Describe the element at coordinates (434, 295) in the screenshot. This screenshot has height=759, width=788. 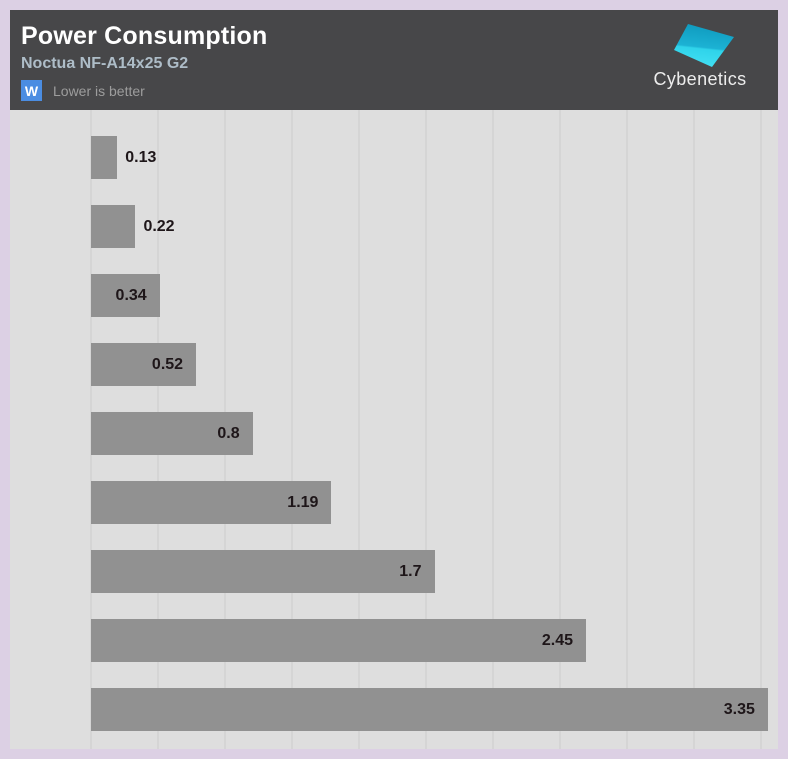
I see `bar-row: 0.34` at that location.